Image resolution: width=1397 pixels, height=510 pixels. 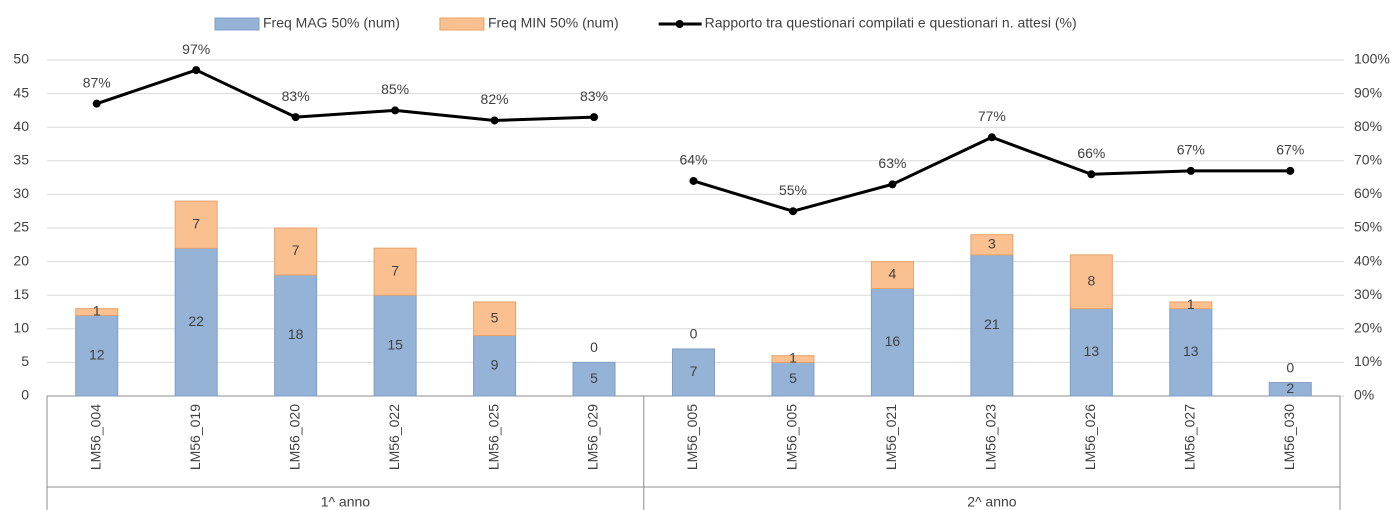 I want to click on data-label: 64%, so click(x=693, y=160).